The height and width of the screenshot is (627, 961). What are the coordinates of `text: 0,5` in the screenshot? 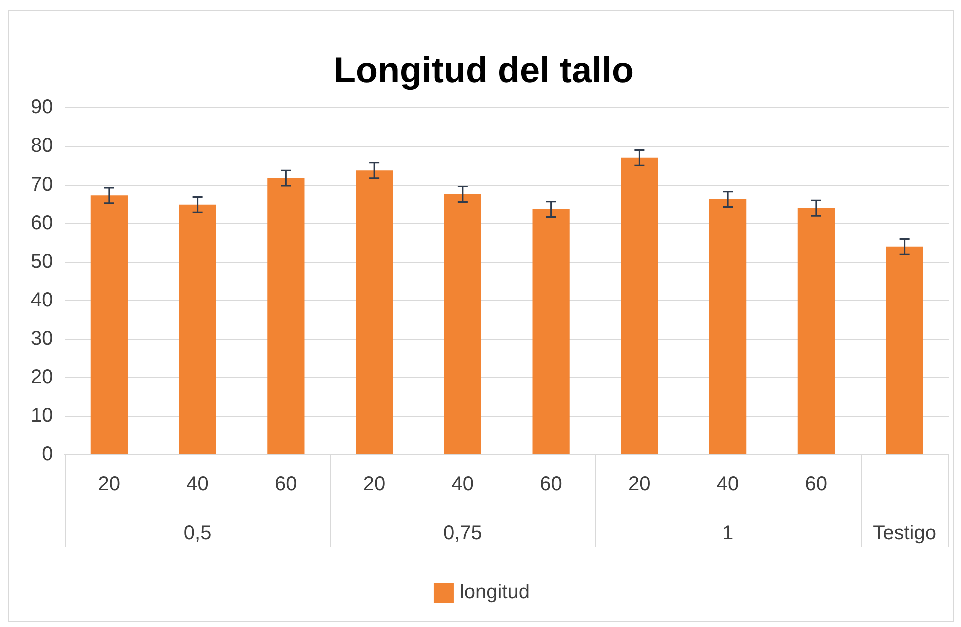 It's located at (198, 533).